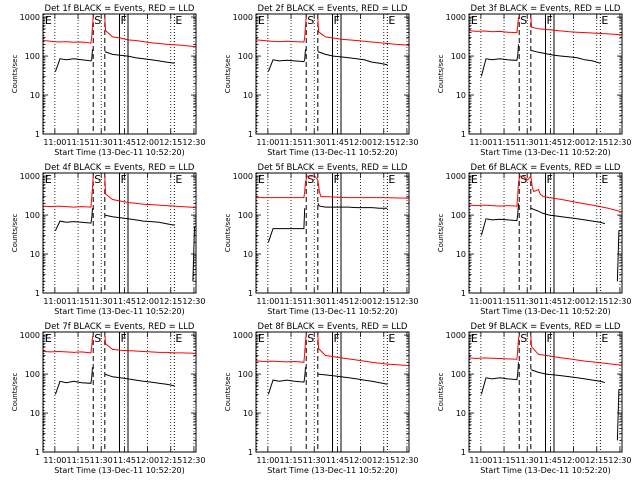 This screenshot has width=640, height=480. I want to click on panel-title: Det 6f BLACK = Events, RED = LLD, so click(546, 168).